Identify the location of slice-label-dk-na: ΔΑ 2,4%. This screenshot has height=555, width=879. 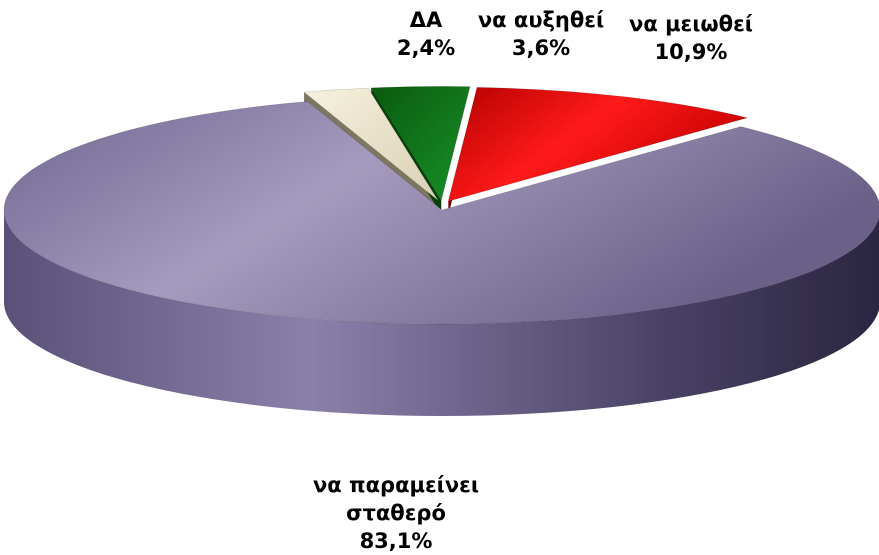
(426, 34).